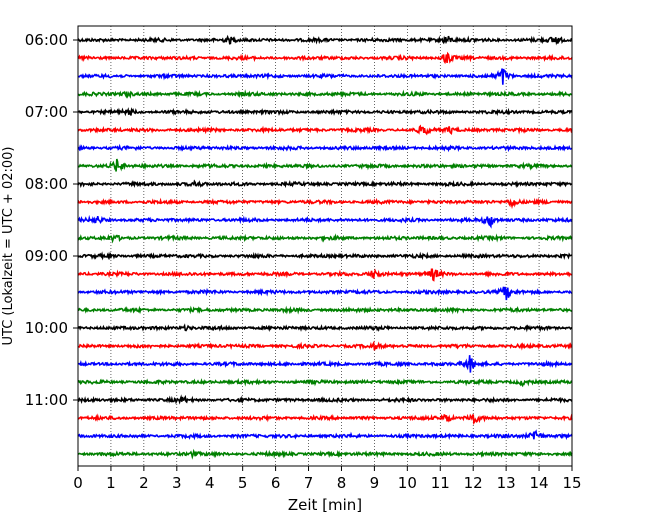 This screenshot has height=520, width=650. I want to click on x-tick-label: 4, so click(210, 483).